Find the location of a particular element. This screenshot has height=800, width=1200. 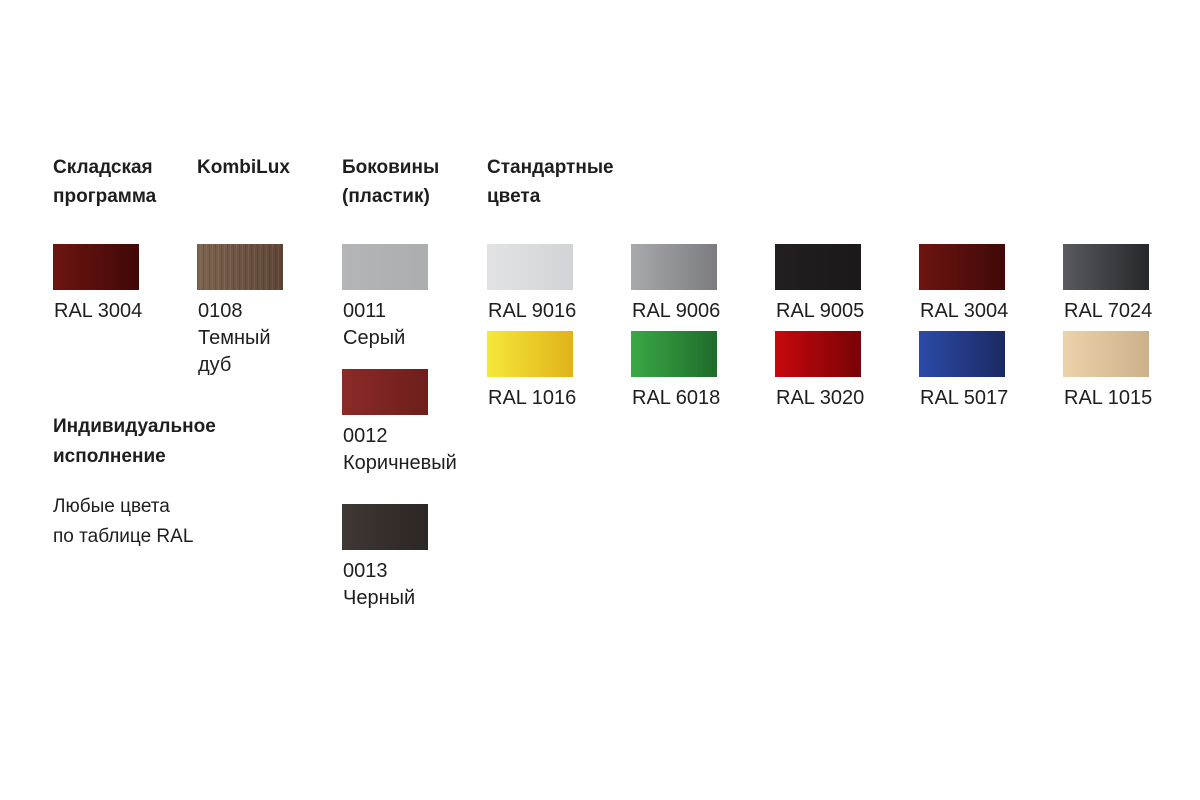

stock-ral-3004-label: RAL 3004 is located at coordinates (98, 311).